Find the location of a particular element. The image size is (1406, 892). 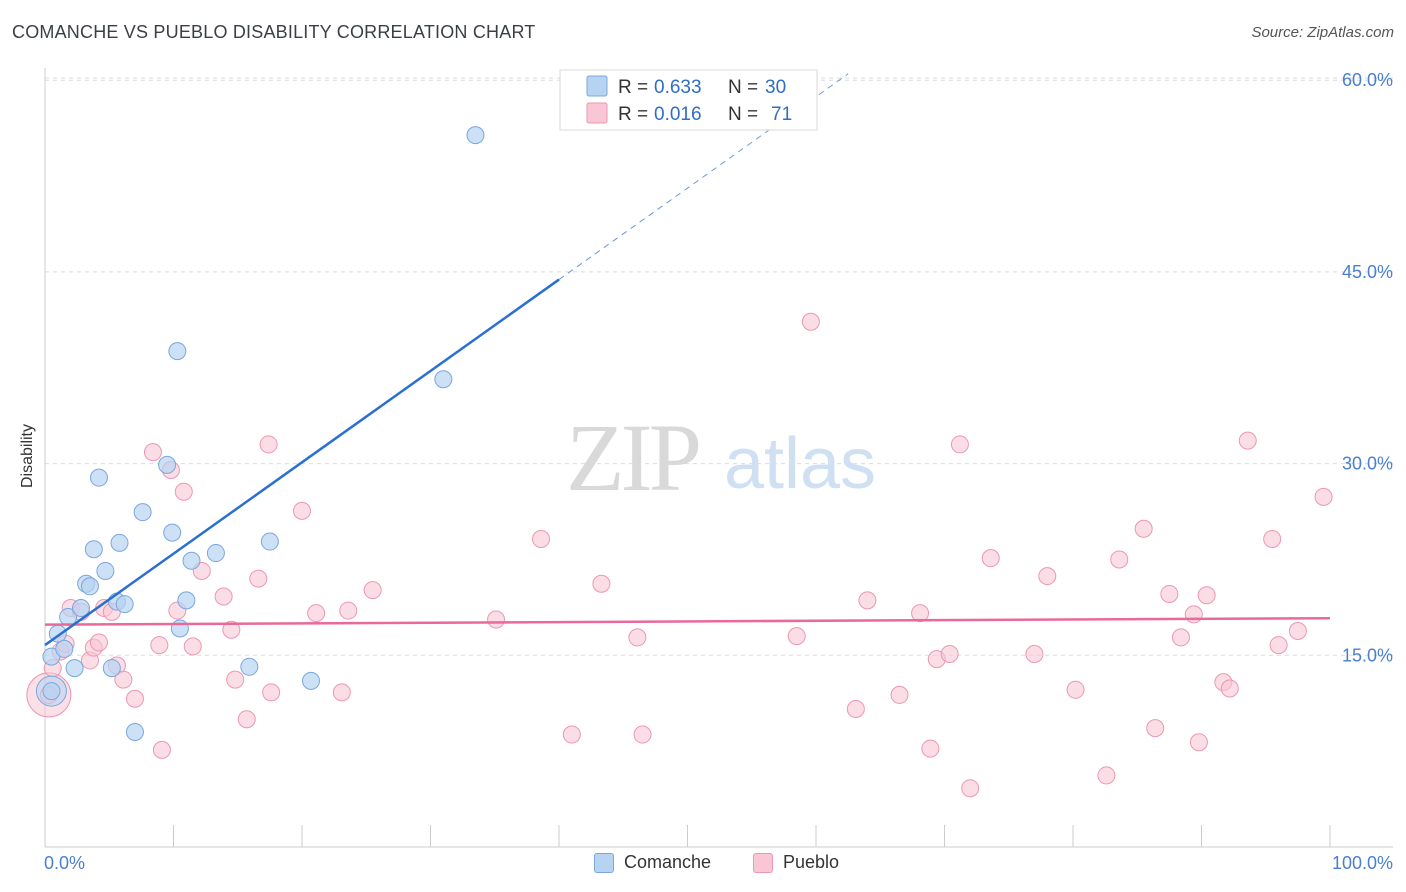

legend-r-value-1: 0.633 is located at coordinates (678, 87).